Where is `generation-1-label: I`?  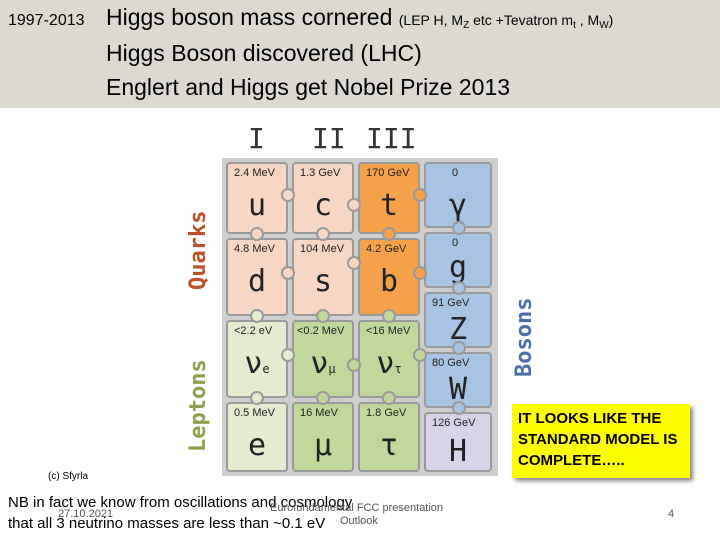 generation-1-label: I is located at coordinates (256, 138).